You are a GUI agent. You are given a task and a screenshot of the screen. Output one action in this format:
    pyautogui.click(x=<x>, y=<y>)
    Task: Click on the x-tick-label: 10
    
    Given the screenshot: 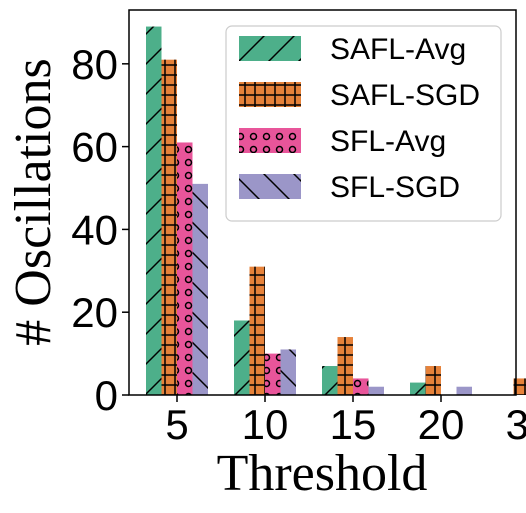 What is the action you would take?
    pyautogui.click(x=265, y=424)
    